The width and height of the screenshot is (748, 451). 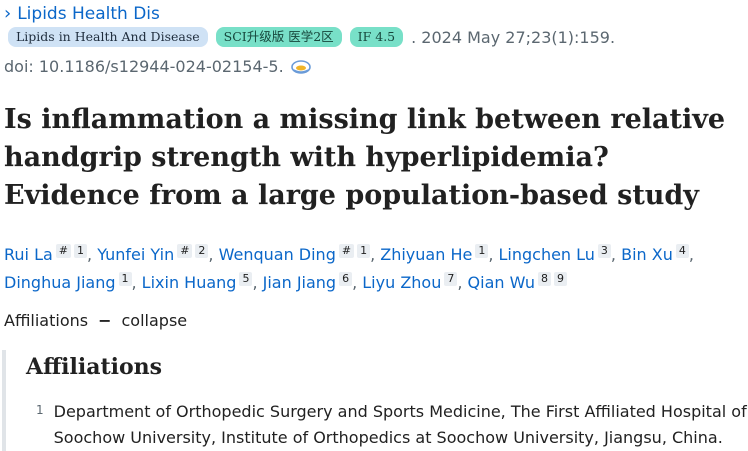 What do you see at coordinates (513, 37) in the screenshot?
I see `citation-text: . 2024 May 27;23(1):159.` at bounding box center [513, 37].